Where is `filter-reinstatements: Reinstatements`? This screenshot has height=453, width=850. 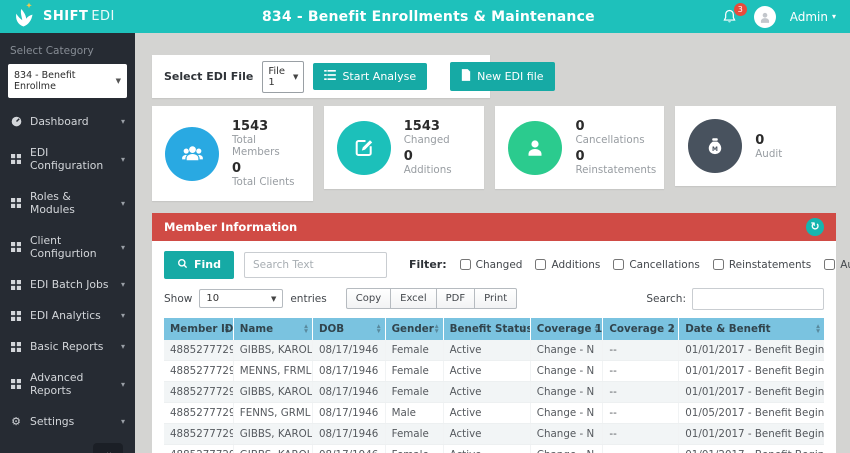 filter-reinstatements: Reinstatements is located at coordinates (762, 264).